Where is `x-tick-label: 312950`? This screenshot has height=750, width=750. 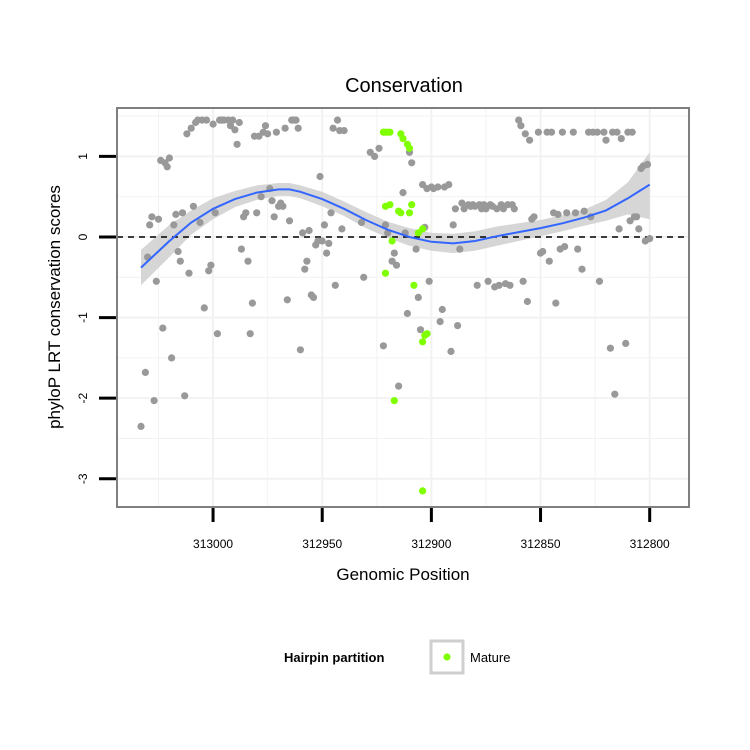
x-tick-label: 312950 is located at coordinates (322, 544).